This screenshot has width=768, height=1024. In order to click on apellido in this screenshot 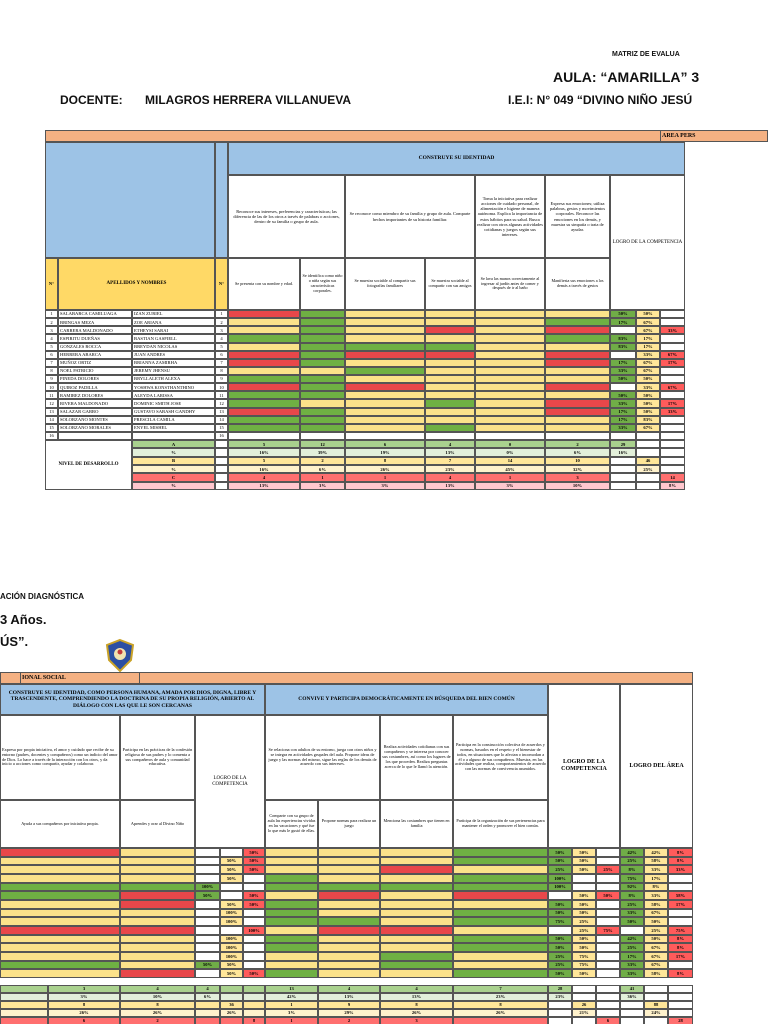, I will do `click(95, 435)`.